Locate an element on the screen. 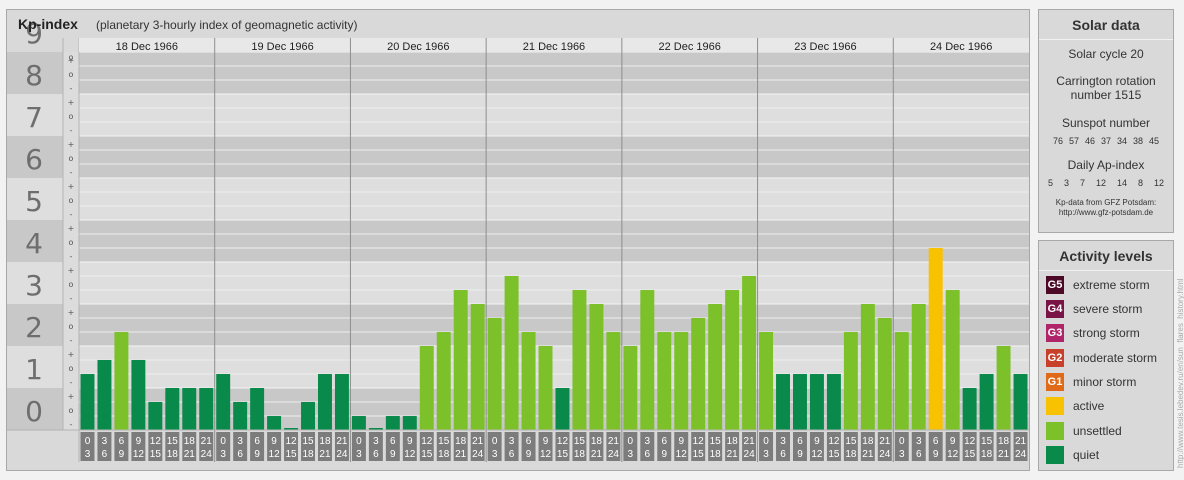 The image size is (1184, 480). level-label: strong storm is located at coordinates (1106, 333).